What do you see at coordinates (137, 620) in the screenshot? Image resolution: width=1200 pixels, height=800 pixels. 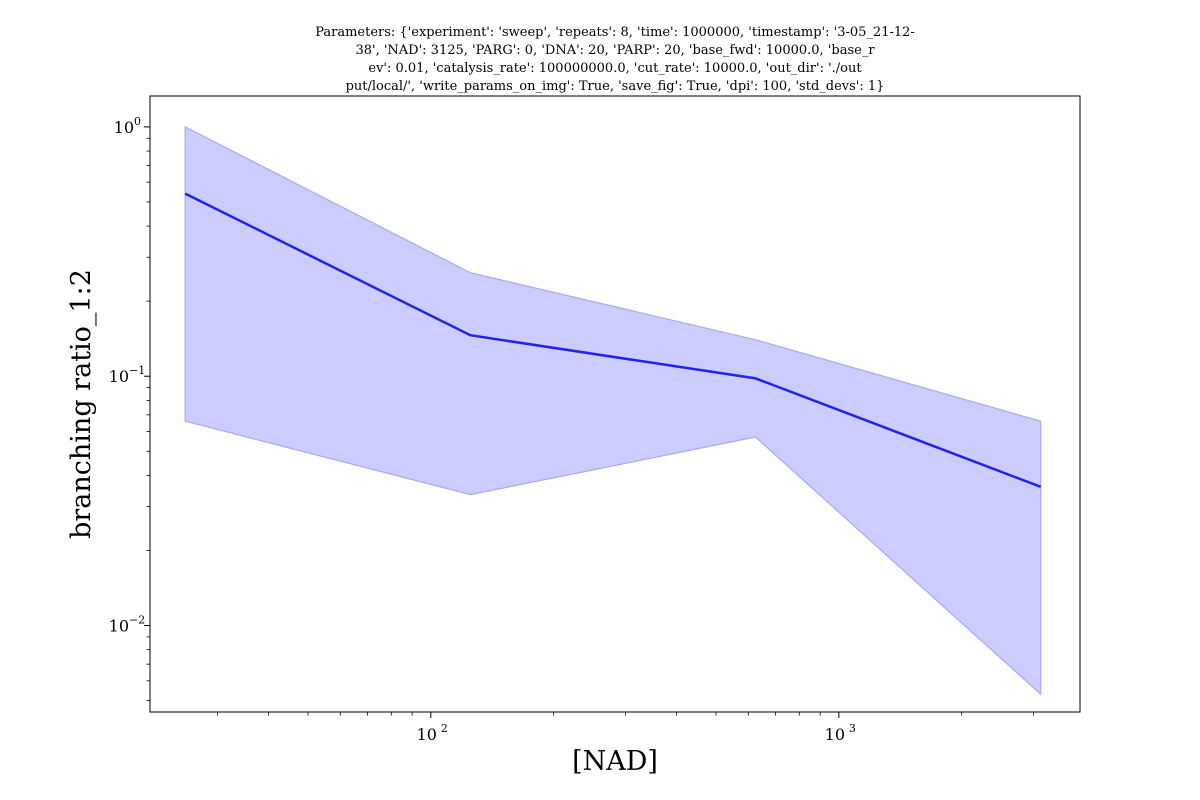 I see `y-tick-exponent: −2` at bounding box center [137, 620].